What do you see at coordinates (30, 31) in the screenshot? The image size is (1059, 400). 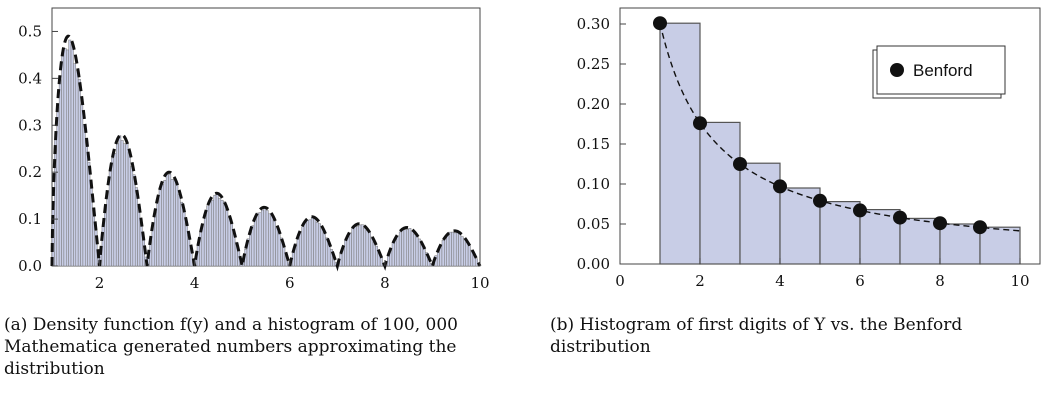 I see `y-tick-label-a: 0.5` at bounding box center [30, 31].